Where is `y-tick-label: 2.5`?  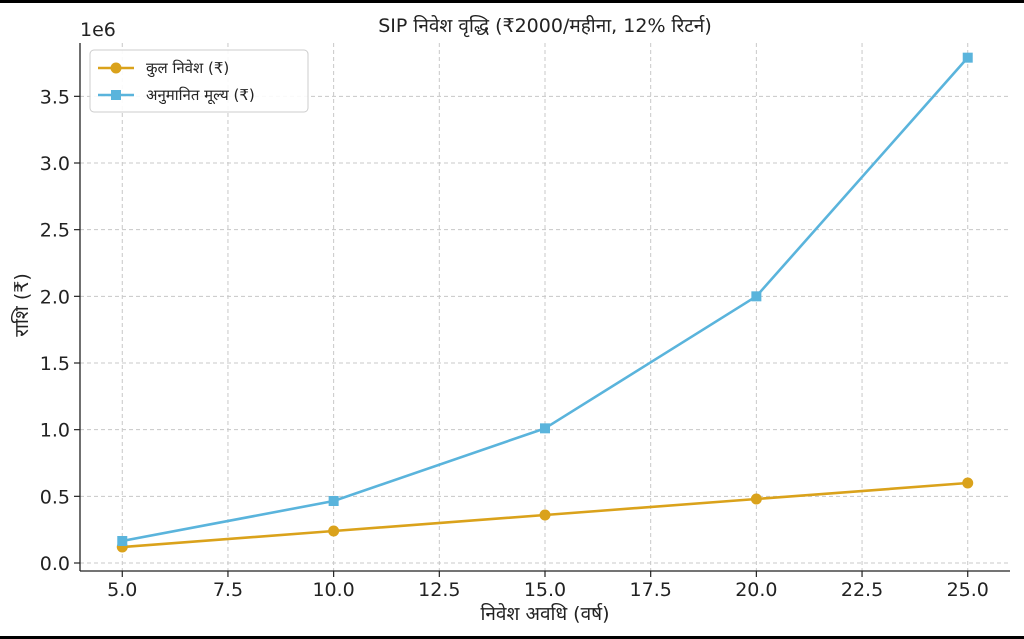
y-tick-label: 2.5 is located at coordinates (55, 231).